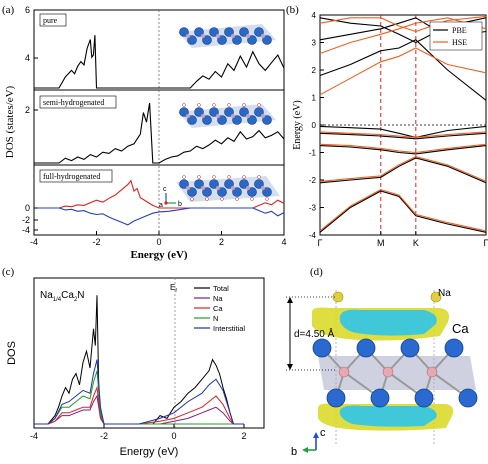  I want to click on ca-label: Ca, so click(460, 328).